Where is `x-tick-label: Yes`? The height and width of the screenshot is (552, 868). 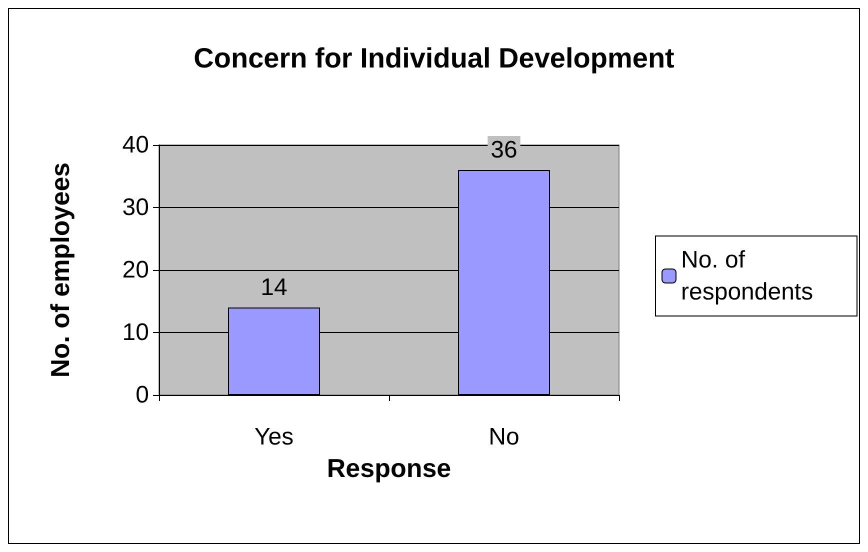 x-tick-label: Yes is located at coordinates (274, 437).